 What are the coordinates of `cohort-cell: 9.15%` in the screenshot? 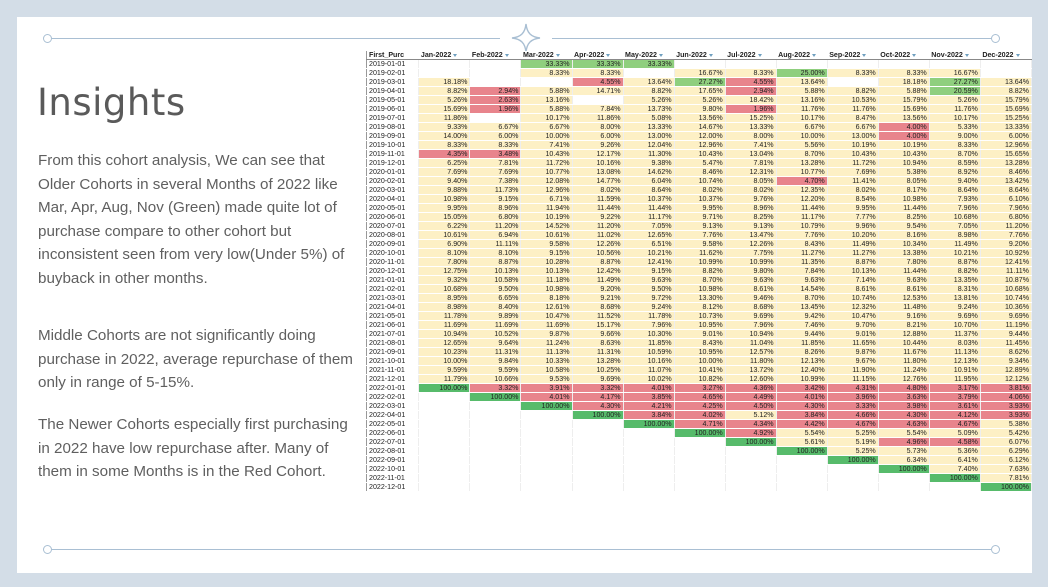 It's located at (649, 271).